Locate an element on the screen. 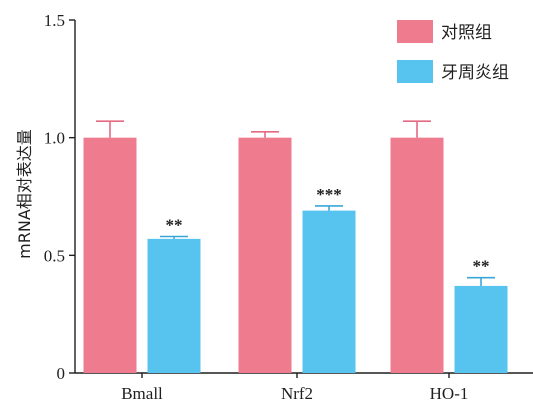 This screenshot has width=533, height=407. y-ticks: 0 0.5 1.0 1.5 is located at coordinates (59, 197).